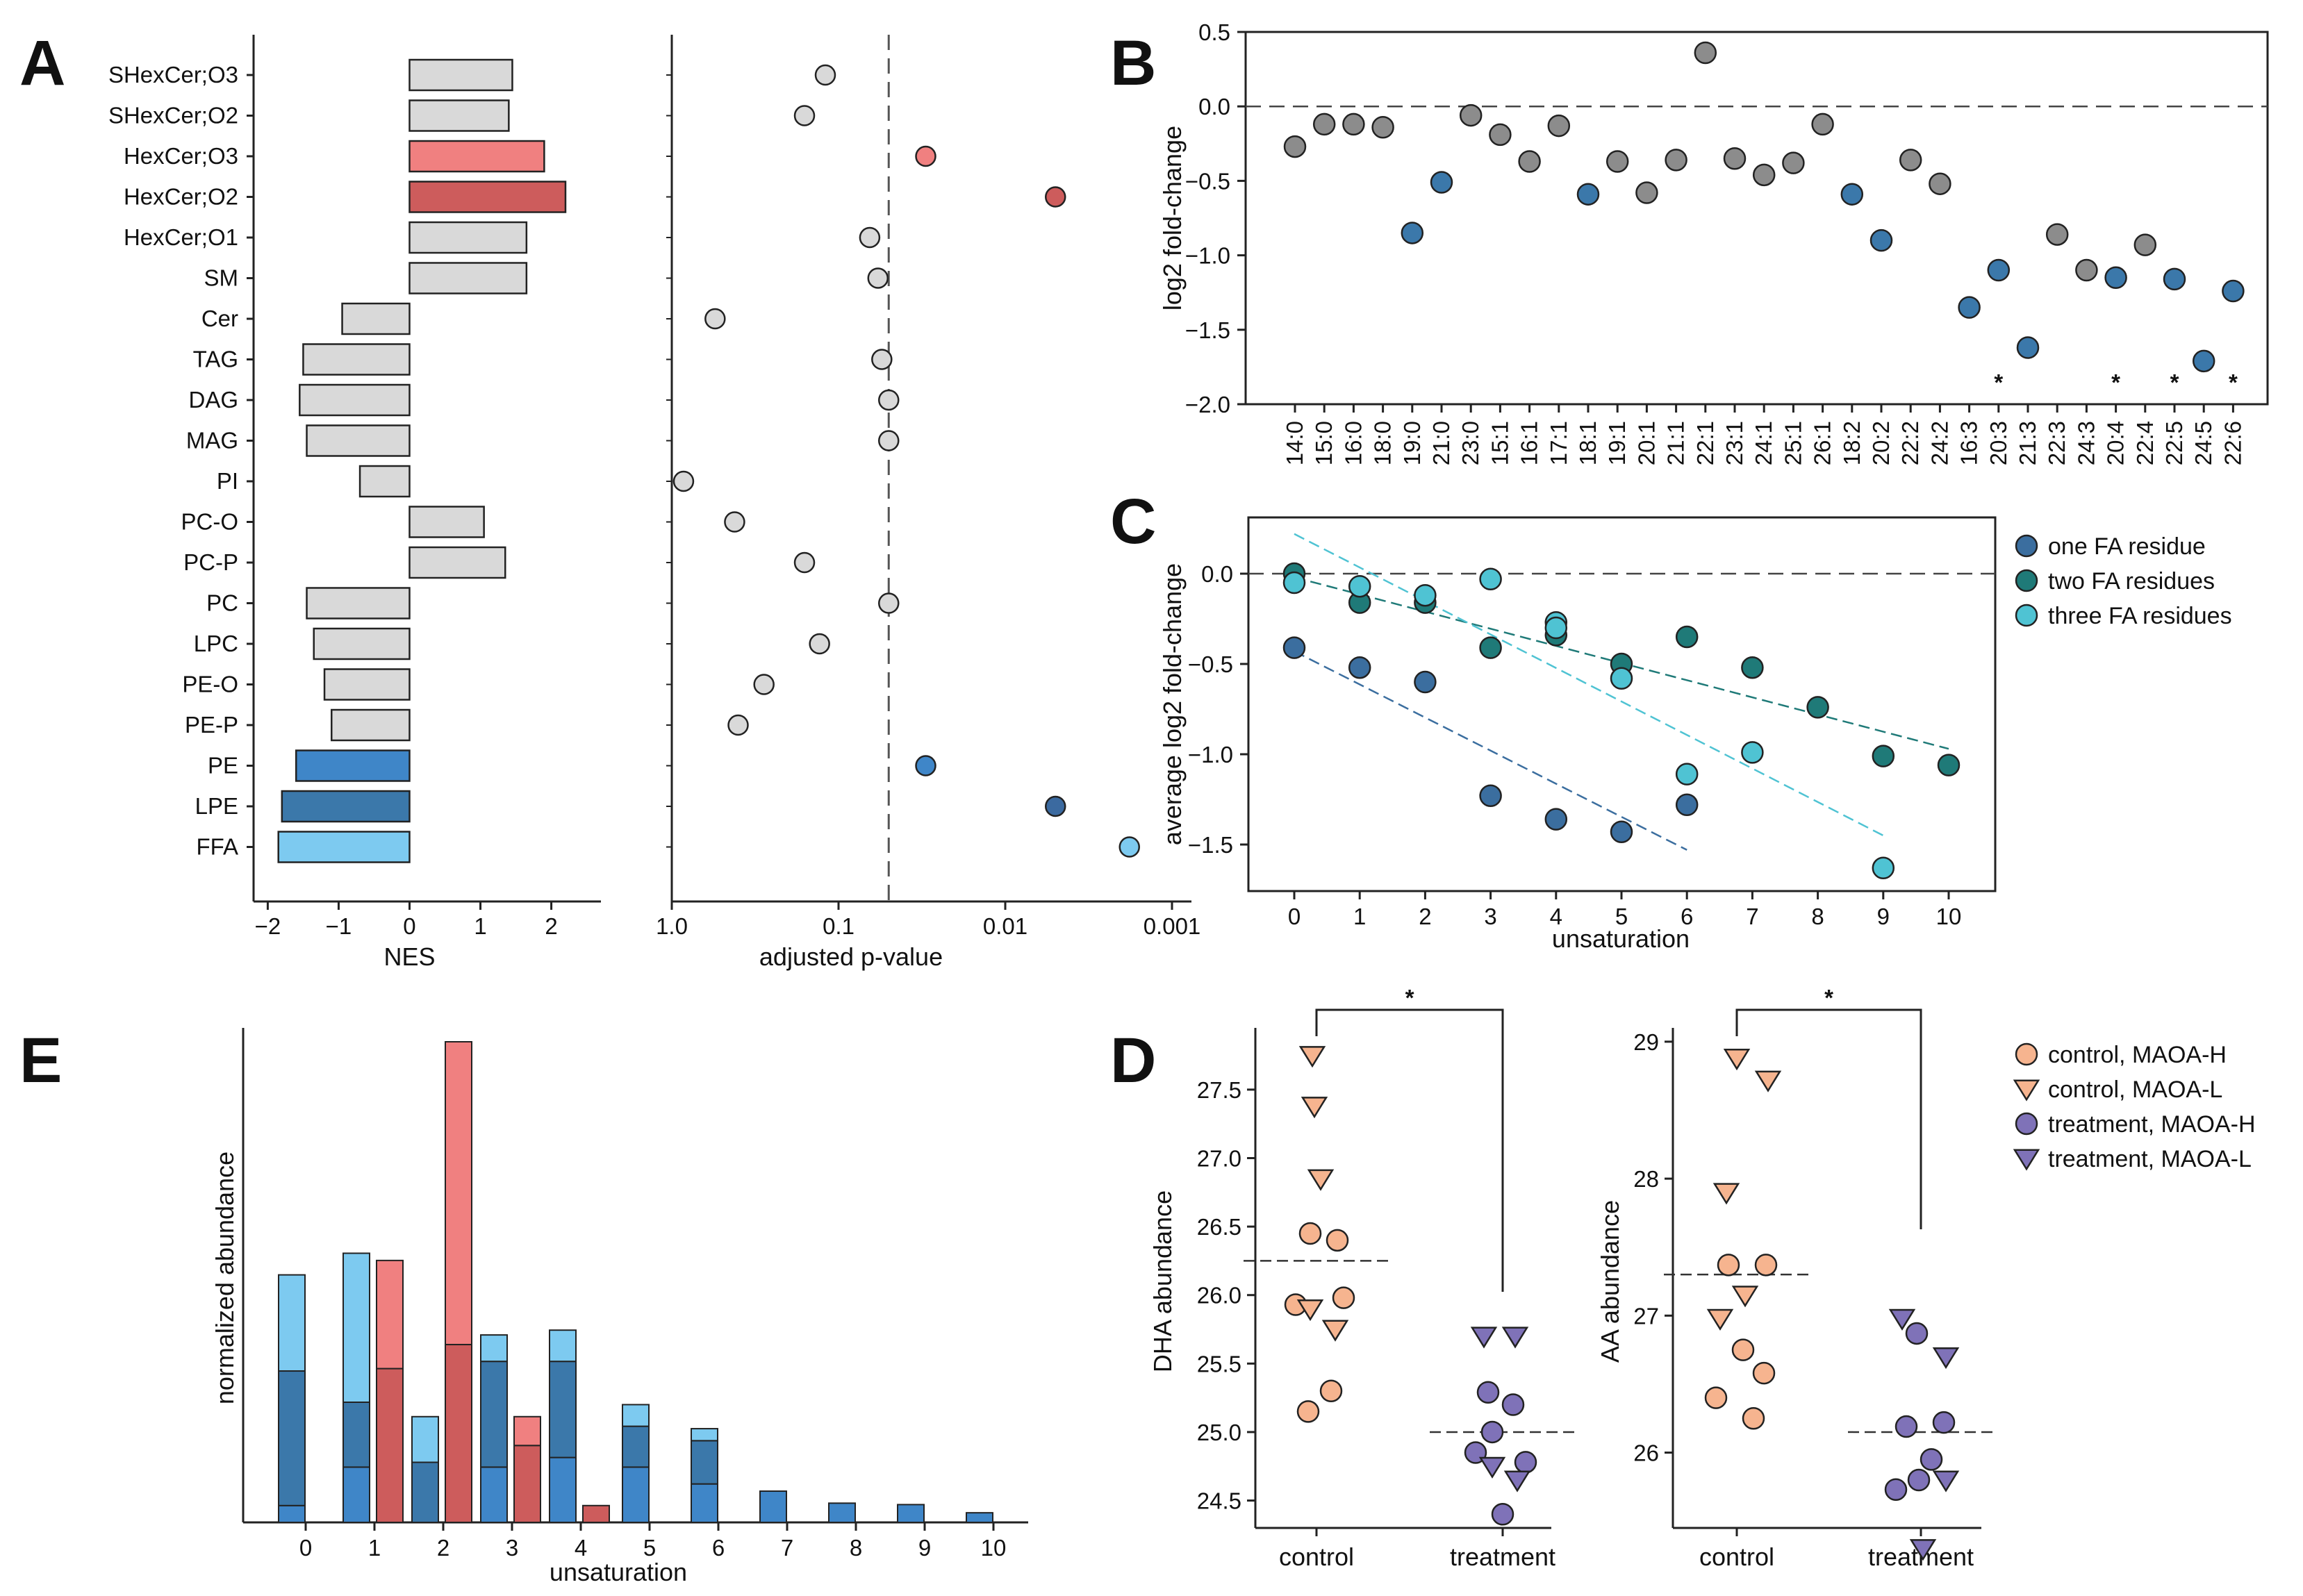 This screenshot has width=2303, height=1596. Describe the element at coordinates (1207, 330) in the screenshot. I see `b-ytick-label: −1.5` at that location.